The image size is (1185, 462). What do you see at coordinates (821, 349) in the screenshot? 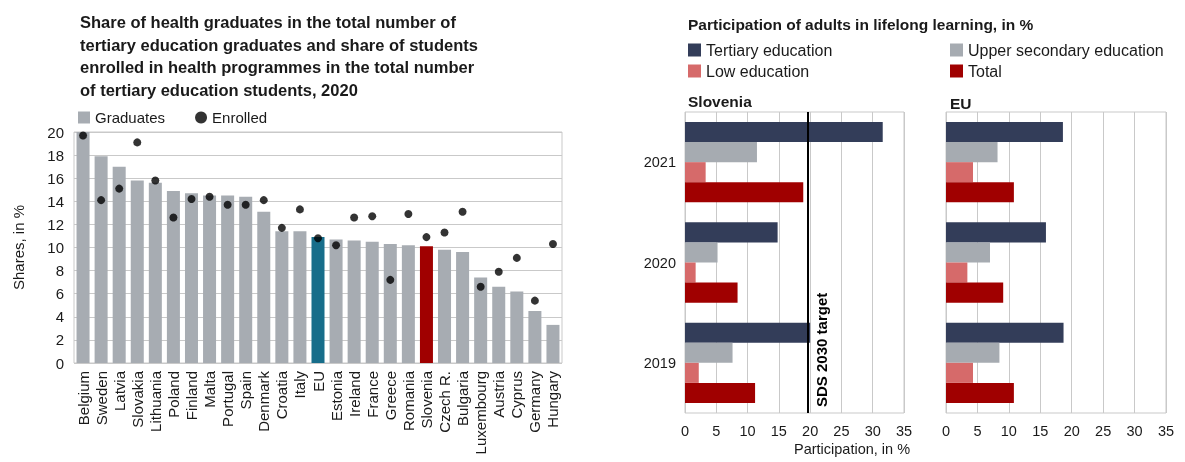
I see `ref-line-label: SDS 2030 target` at bounding box center [821, 349].